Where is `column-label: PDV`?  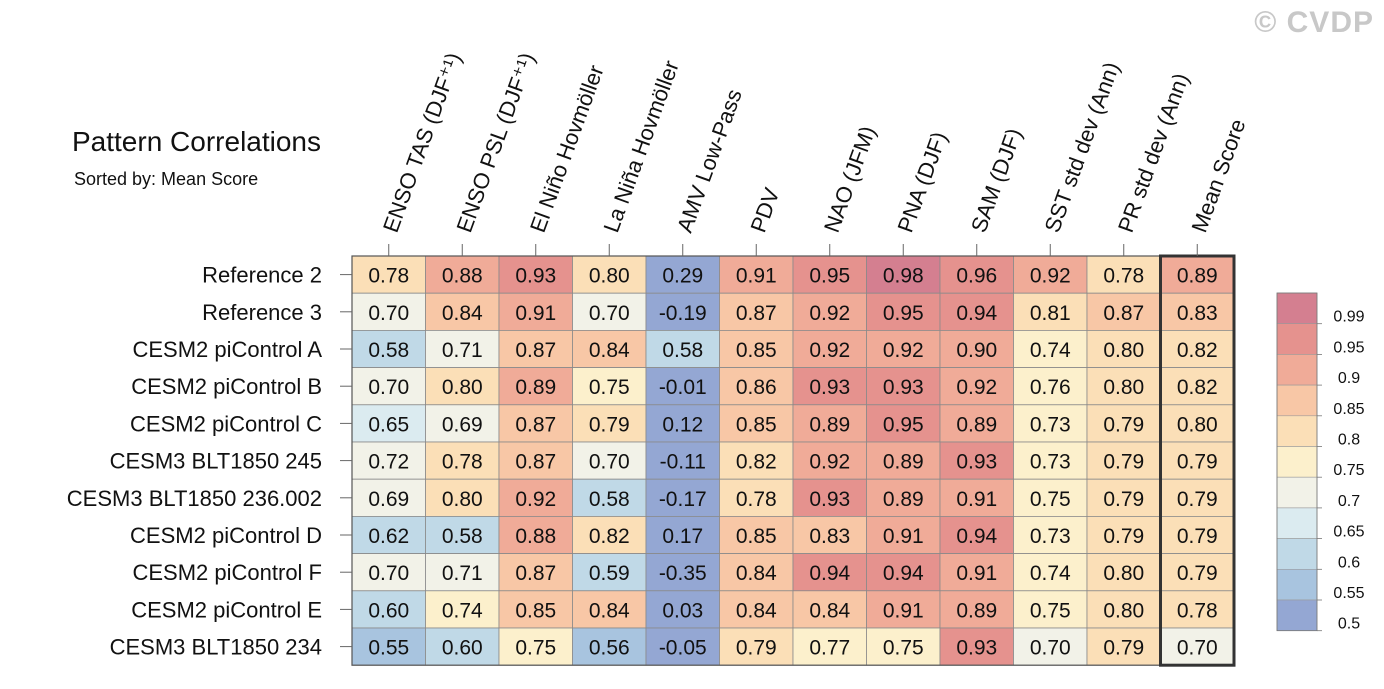 column-label: PDV is located at coordinates (764, 209).